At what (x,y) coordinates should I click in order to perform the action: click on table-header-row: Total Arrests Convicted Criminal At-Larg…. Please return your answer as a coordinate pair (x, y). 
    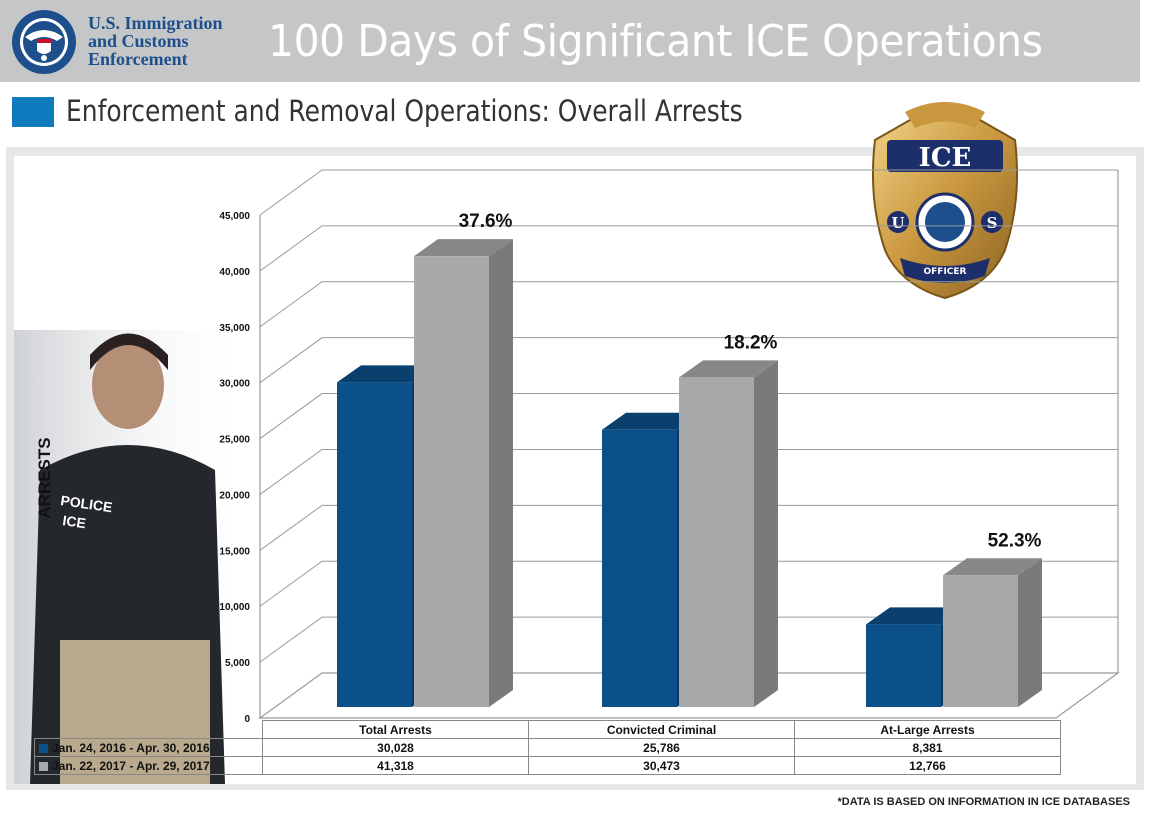
    Looking at the image, I should click on (547, 729).